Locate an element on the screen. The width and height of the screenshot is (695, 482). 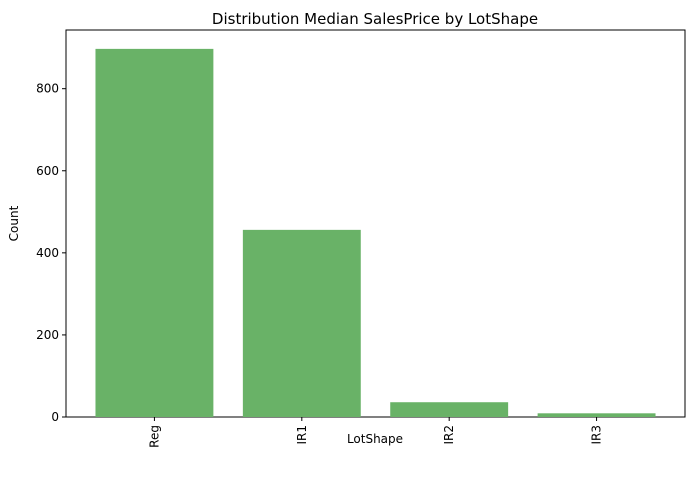
x-axis-ticks: Reg IR1 IR2 IR3 is located at coordinates (375, 432).